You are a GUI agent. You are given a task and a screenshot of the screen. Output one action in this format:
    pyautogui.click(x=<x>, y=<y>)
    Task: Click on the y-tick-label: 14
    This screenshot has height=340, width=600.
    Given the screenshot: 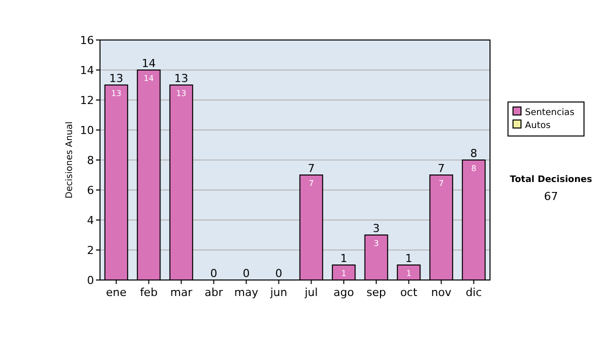 What is the action you would take?
    pyautogui.click(x=87, y=70)
    